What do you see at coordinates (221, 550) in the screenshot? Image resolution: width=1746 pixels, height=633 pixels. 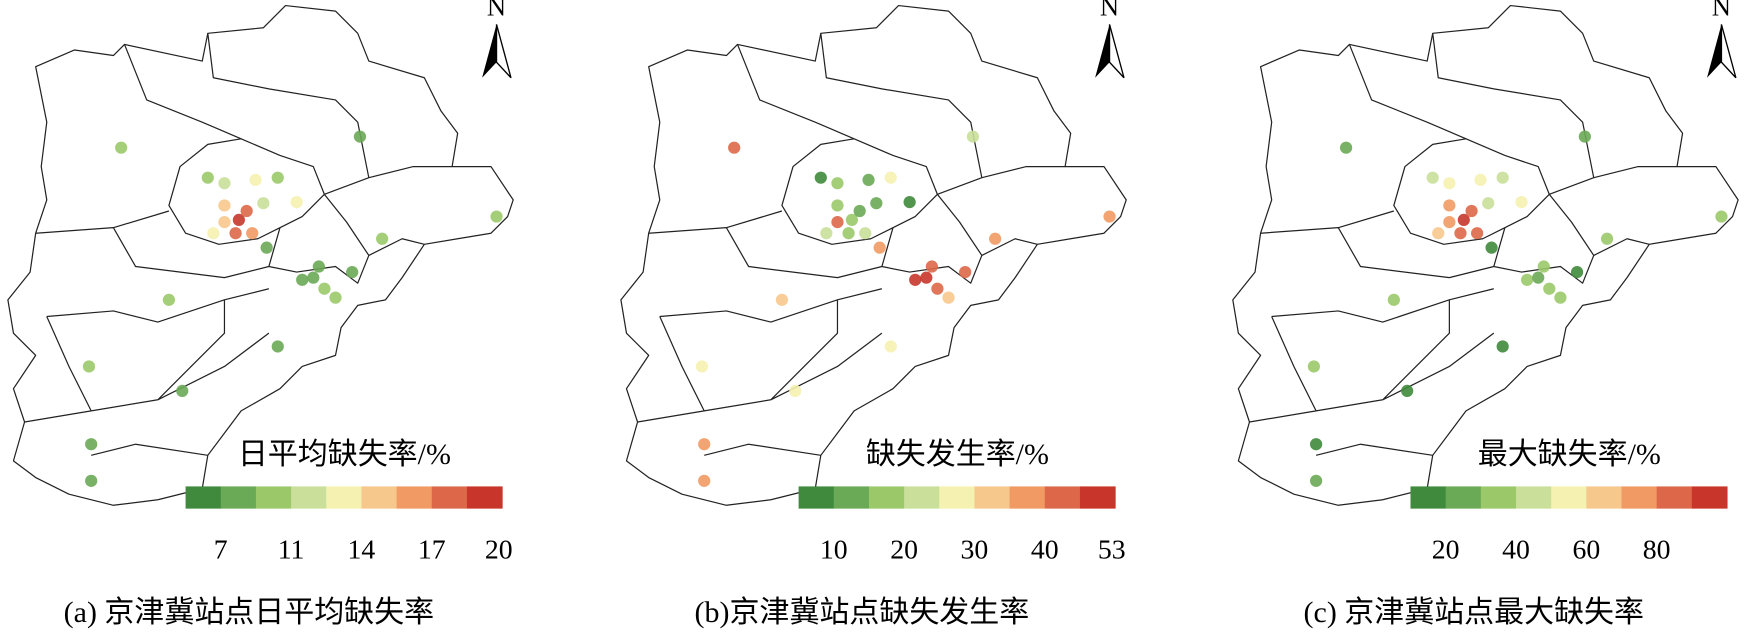 I see `legend-tick-label: 7` at bounding box center [221, 550].